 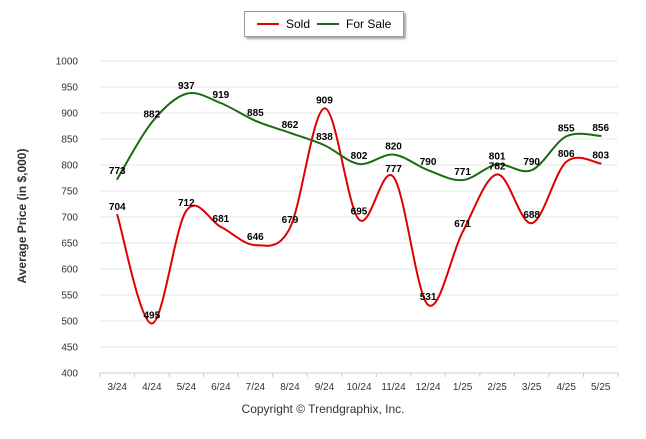 I want to click on data-label-sold: 704, so click(x=117, y=207).